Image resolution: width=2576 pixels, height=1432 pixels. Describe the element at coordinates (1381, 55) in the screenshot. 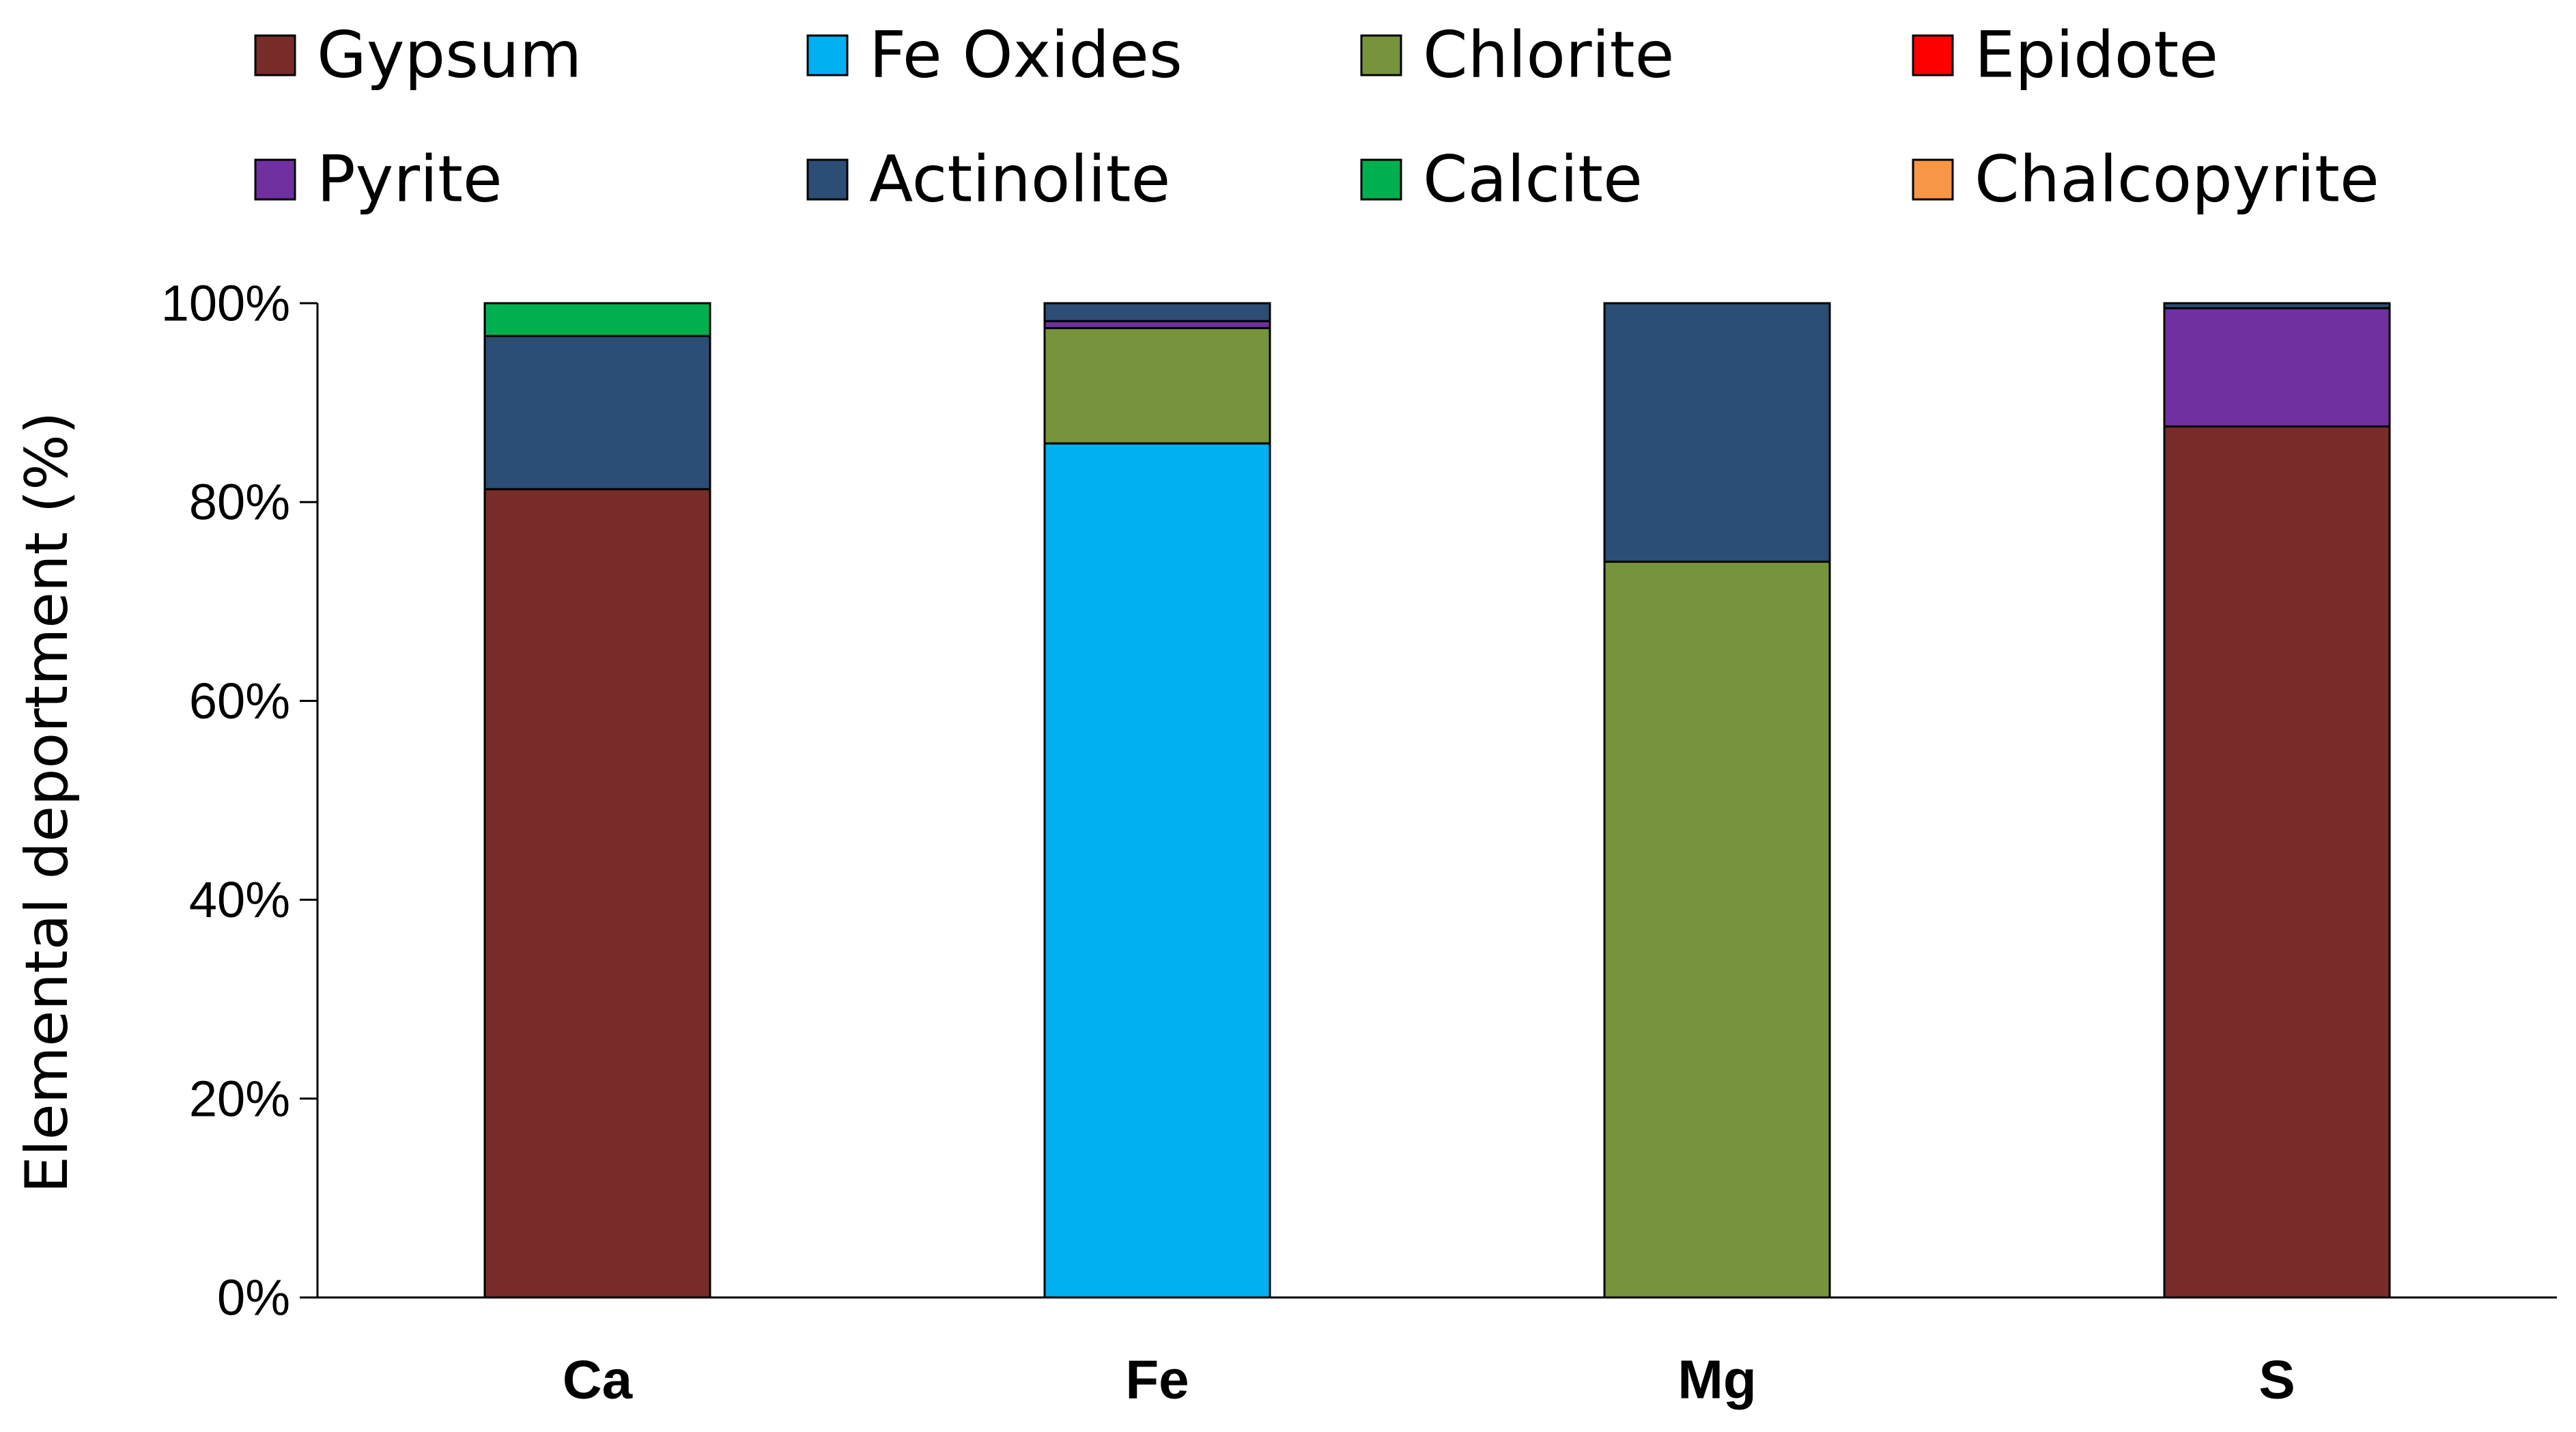

I see `legend-swatch-chlorite` at that location.